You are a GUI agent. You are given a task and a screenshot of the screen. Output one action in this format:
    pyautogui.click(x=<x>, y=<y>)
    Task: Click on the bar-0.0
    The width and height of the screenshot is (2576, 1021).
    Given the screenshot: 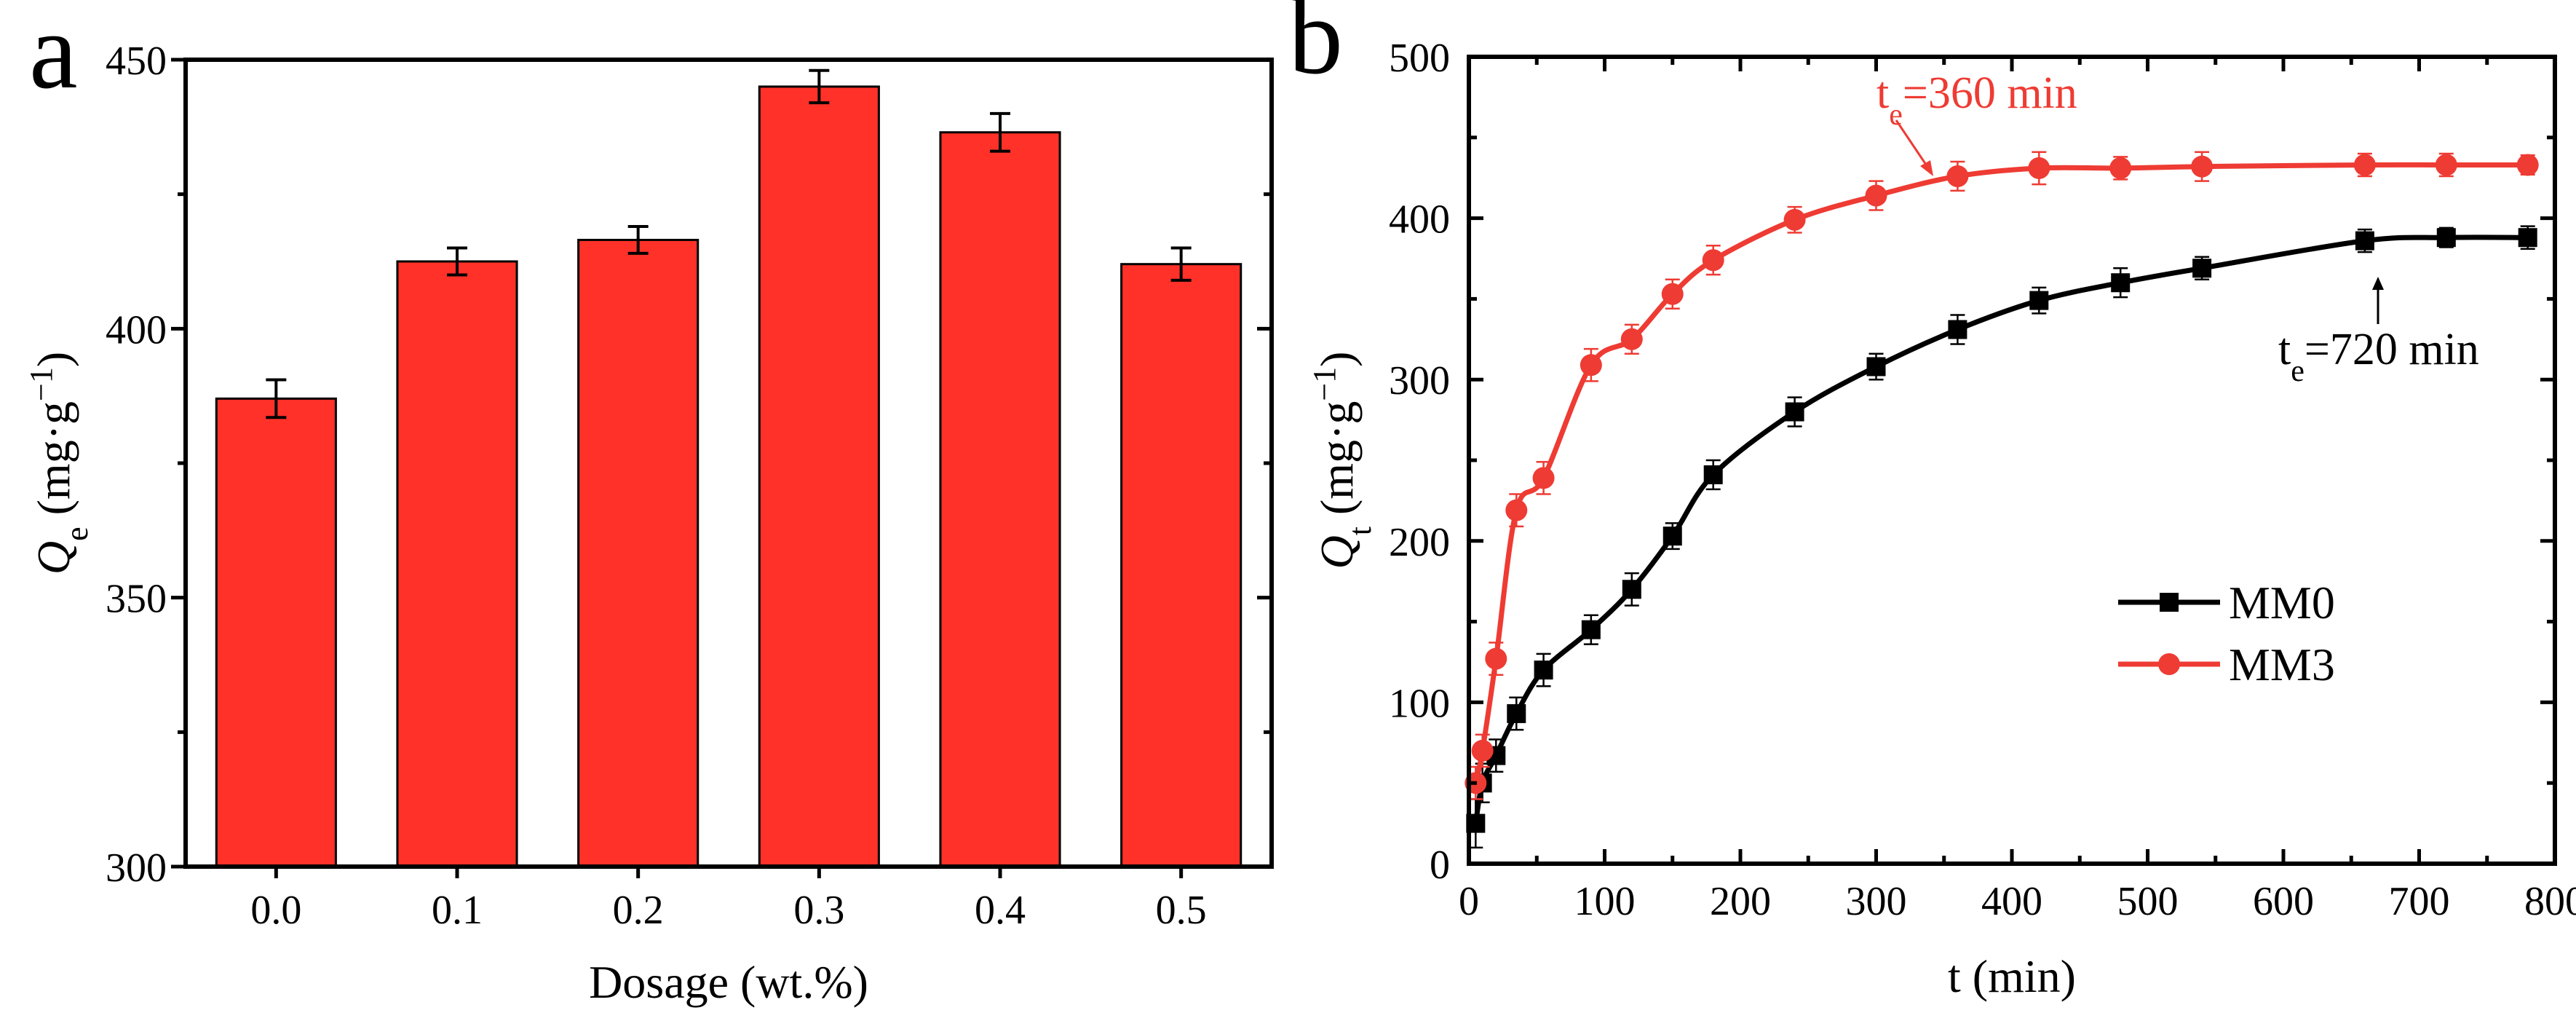 What is the action you would take?
    pyautogui.click(x=276, y=632)
    